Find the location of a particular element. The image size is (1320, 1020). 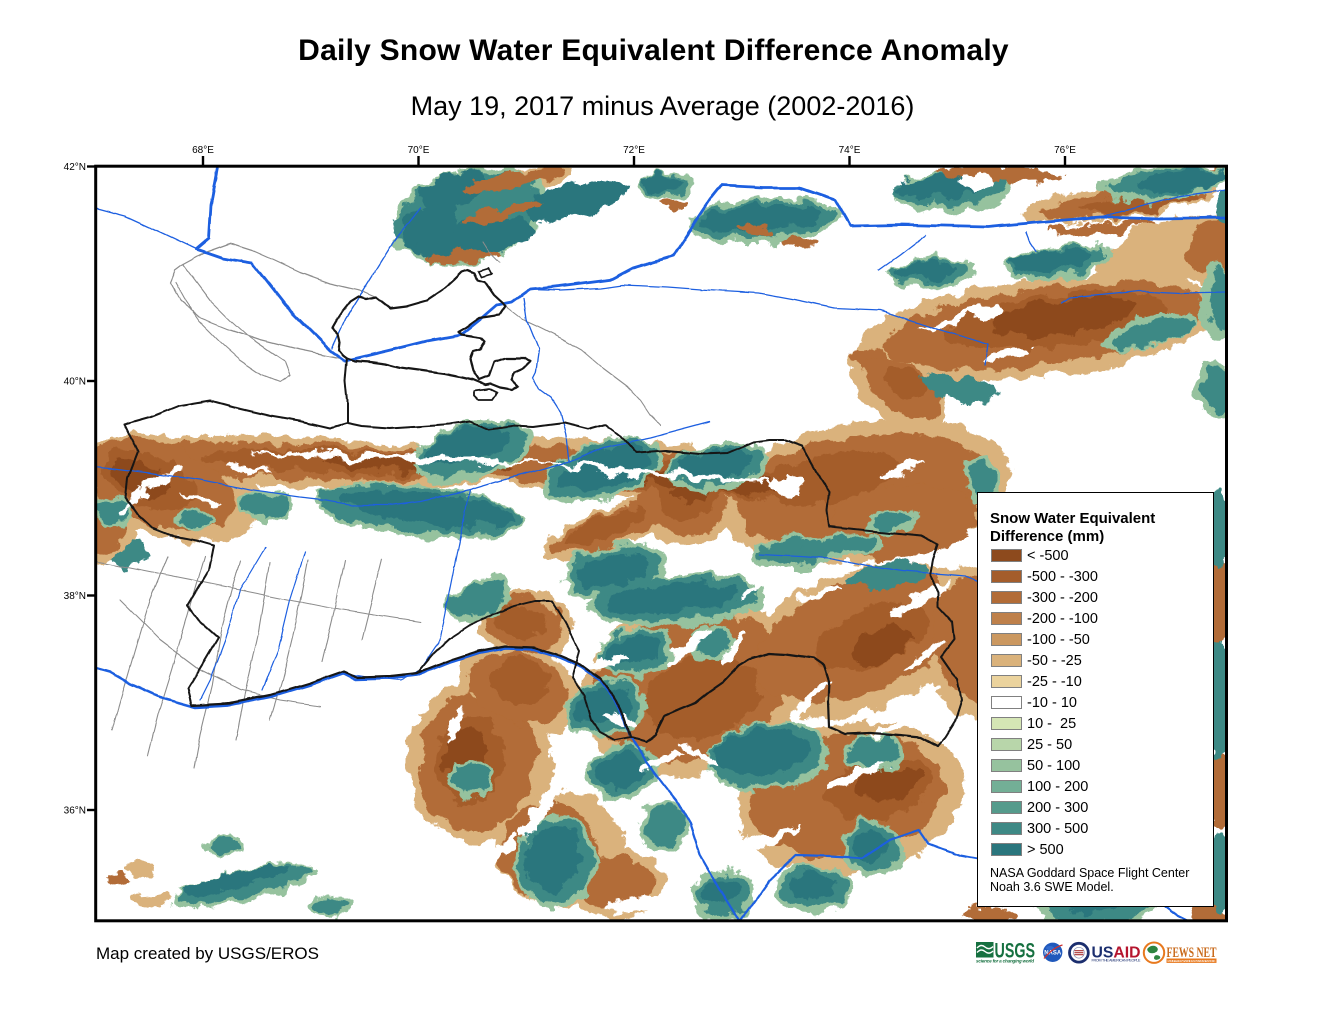

svg-text: FROM THE AMERICAN PEOPLE is located at coordinates (1117, 961).